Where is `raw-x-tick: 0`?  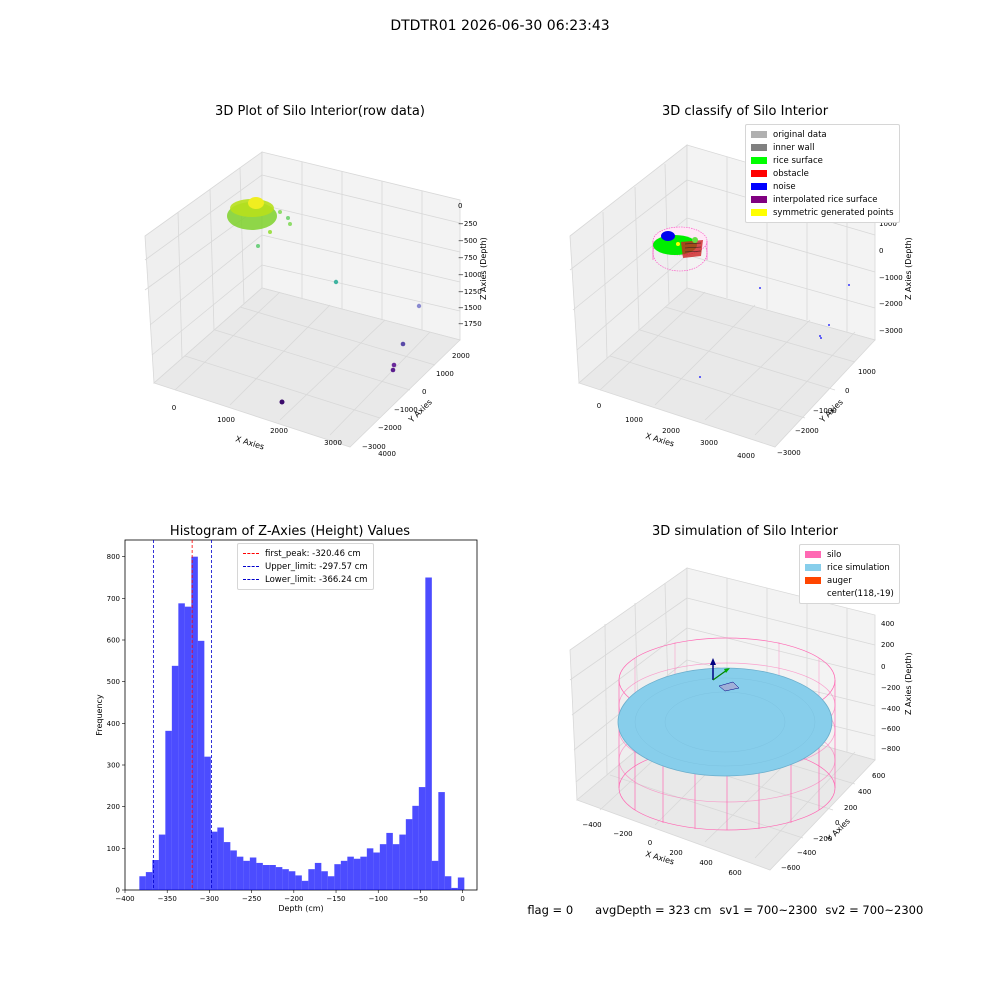
raw-x-tick: 0 is located at coordinates (174, 408).